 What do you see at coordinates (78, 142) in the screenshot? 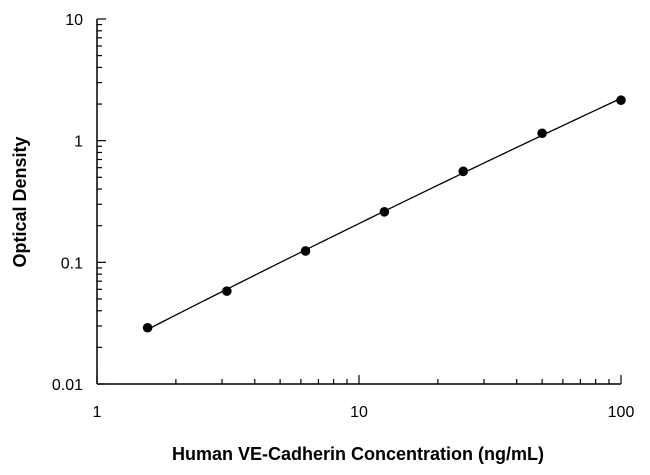
I see `y-tick-label: 1` at bounding box center [78, 142].